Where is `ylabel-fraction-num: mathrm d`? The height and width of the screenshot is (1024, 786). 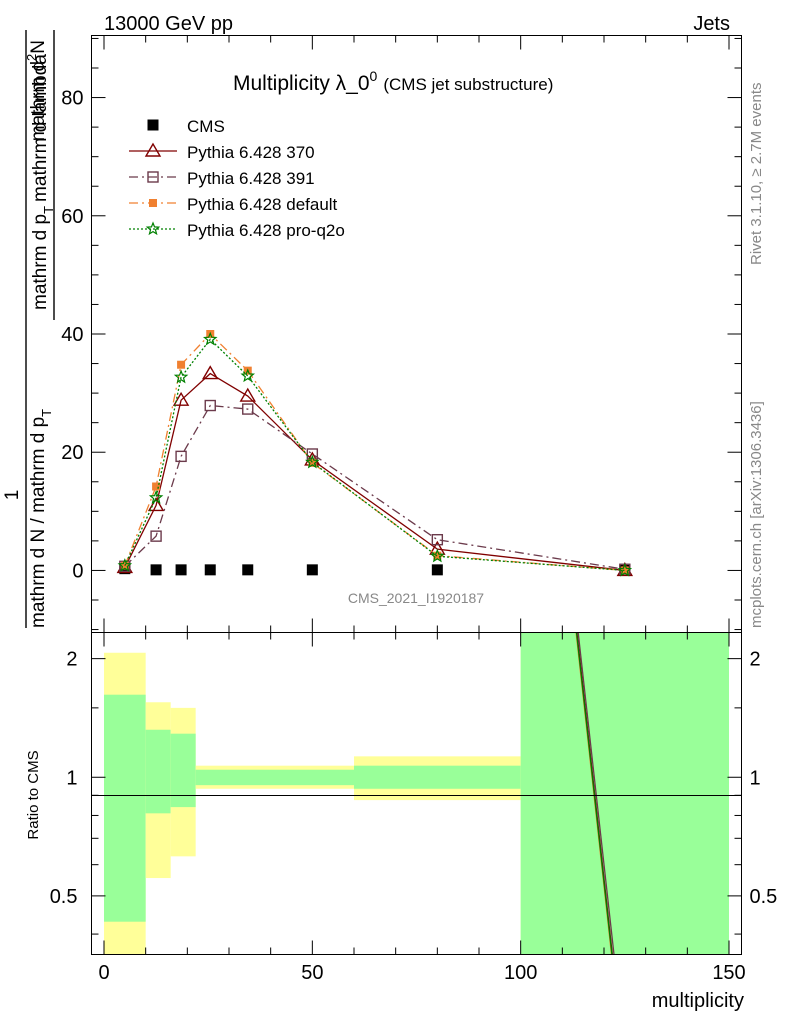
ylabel-fraction-num: mathrm d is located at coordinates (38, 101).